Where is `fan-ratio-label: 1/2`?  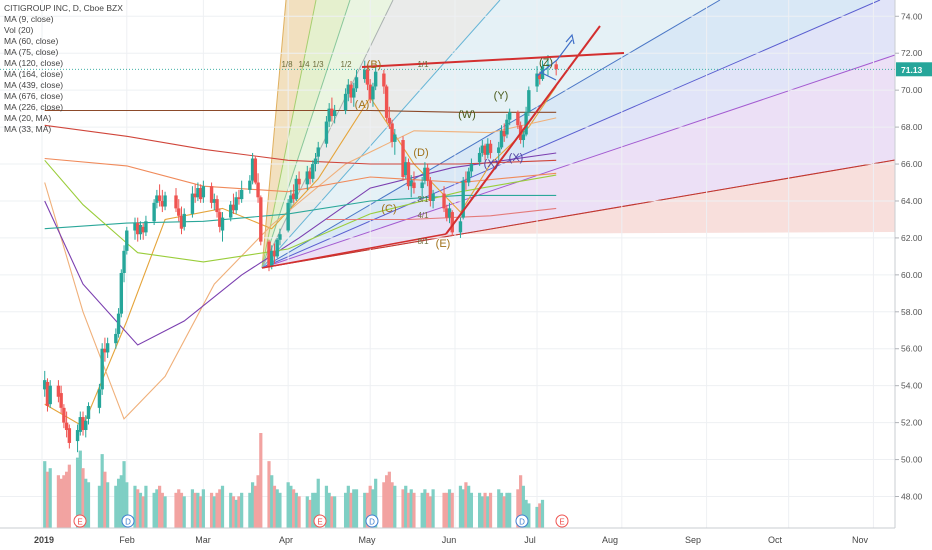 fan-ratio-label: 1/2 is located at coordinates (346, 64).